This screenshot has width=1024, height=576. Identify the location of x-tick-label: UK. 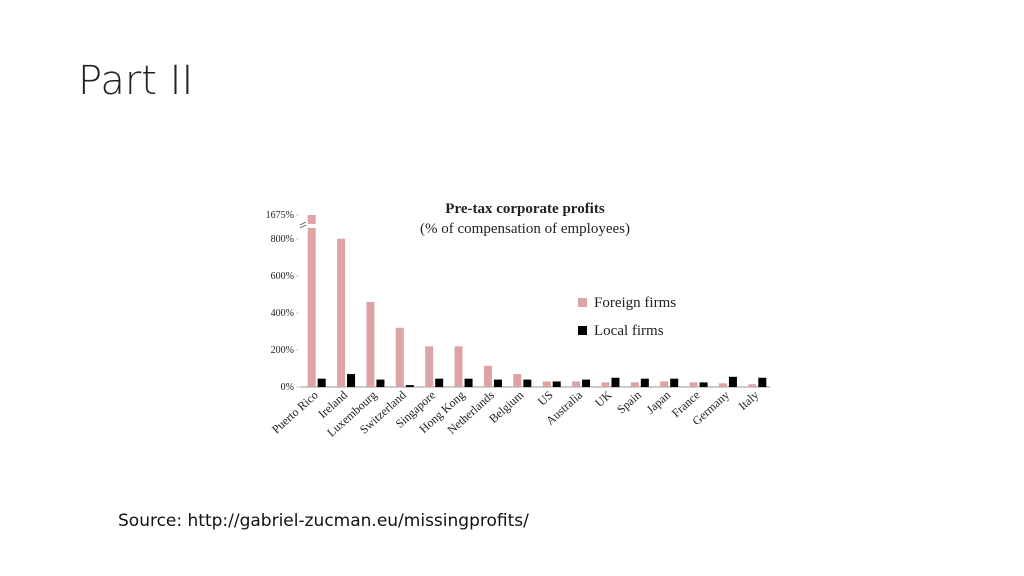
(603, 399).